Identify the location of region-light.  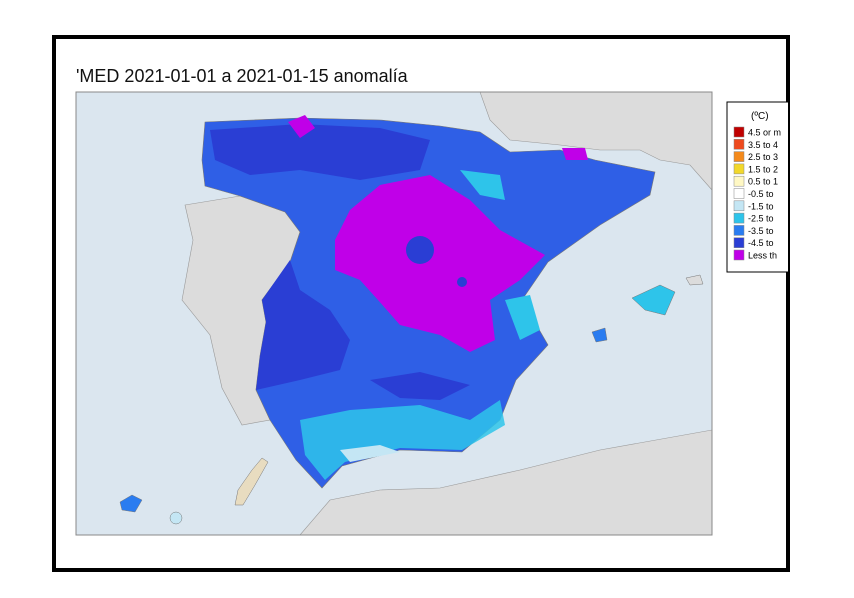
(370, 453).